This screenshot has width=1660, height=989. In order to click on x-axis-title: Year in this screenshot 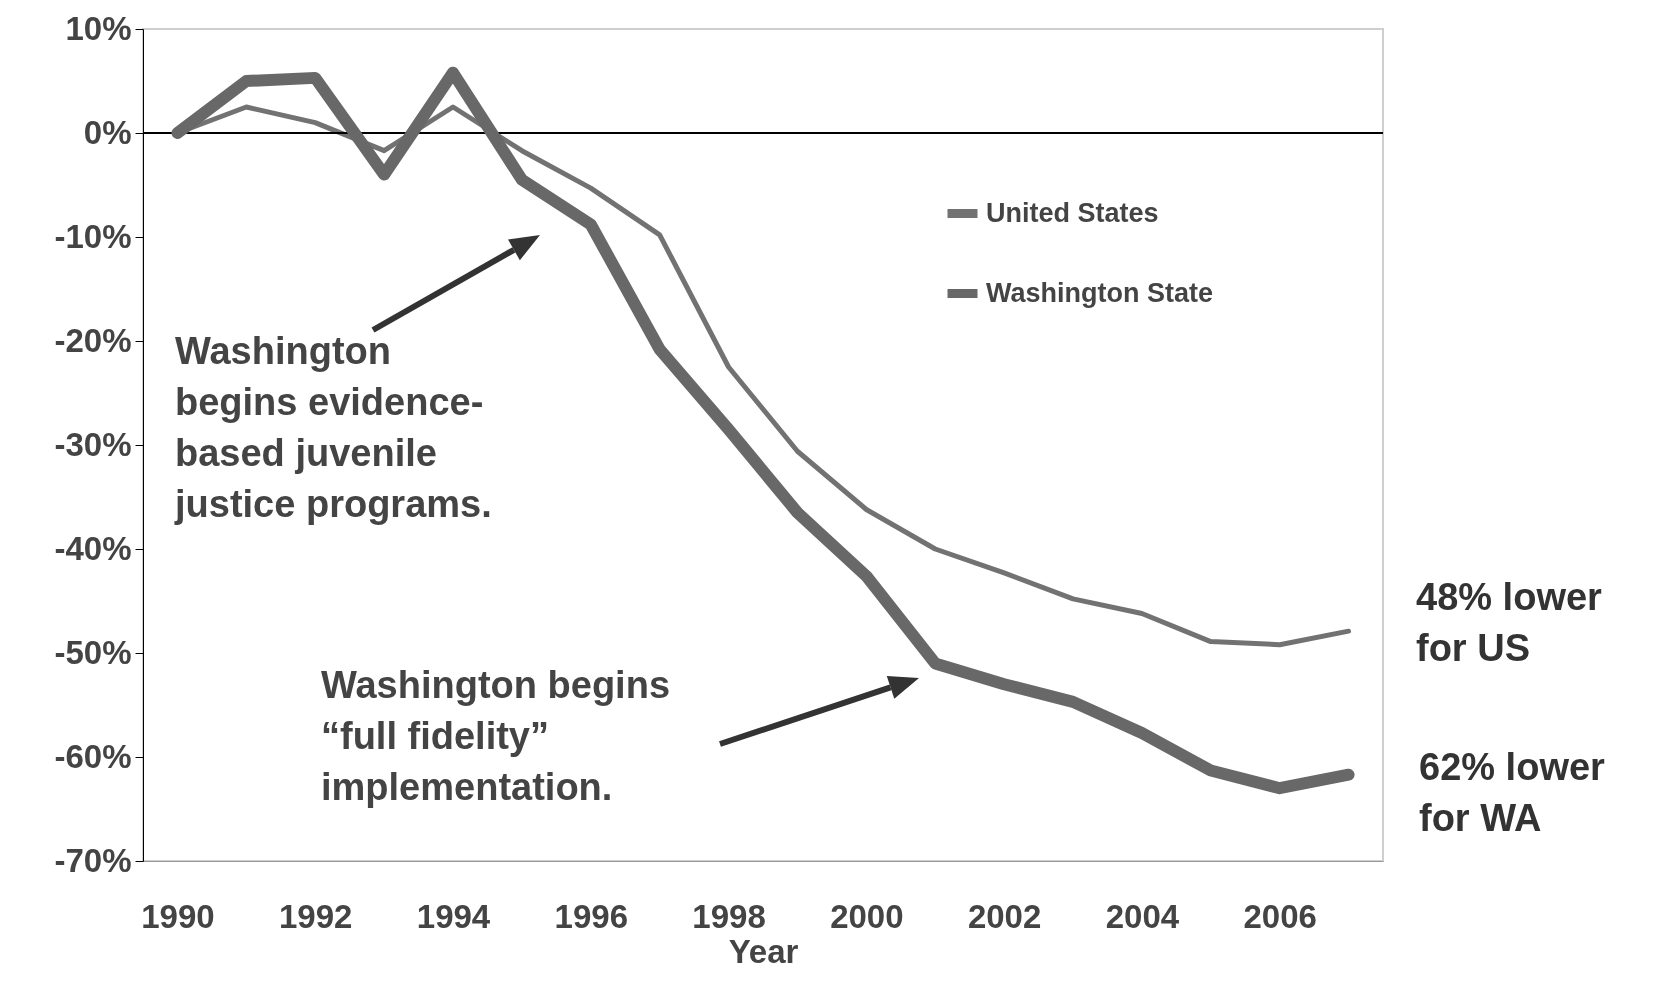, I will do `click(763, 951)`.